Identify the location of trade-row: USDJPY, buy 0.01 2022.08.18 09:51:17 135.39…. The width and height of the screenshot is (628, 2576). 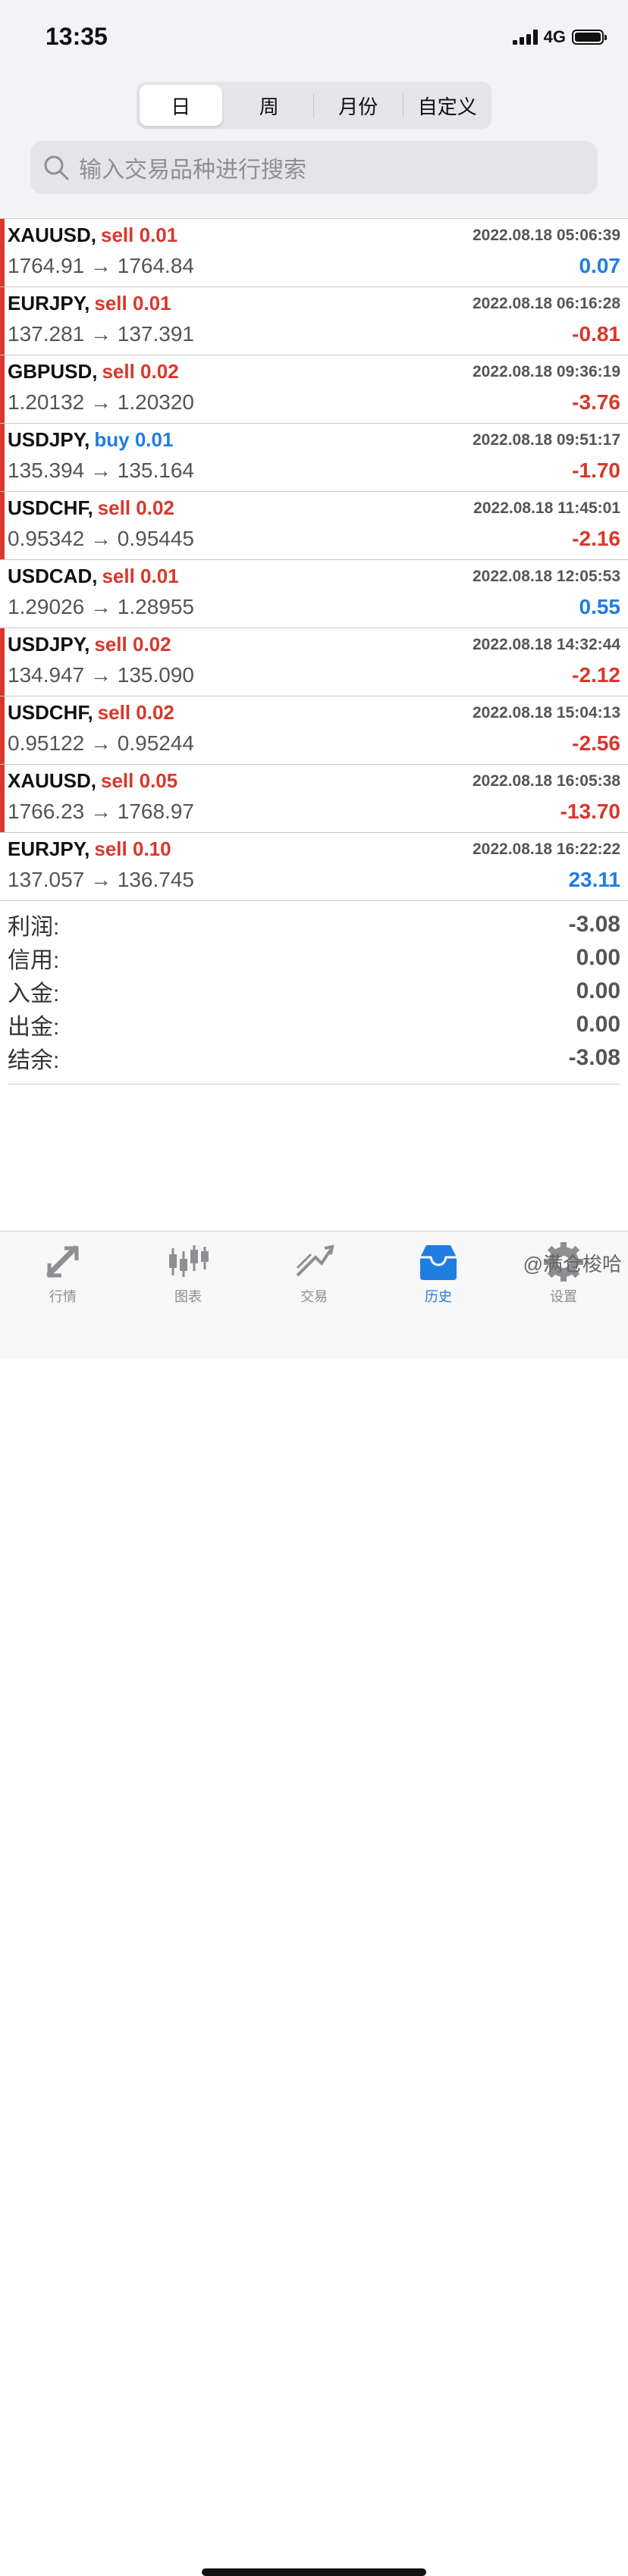
(314, 458).